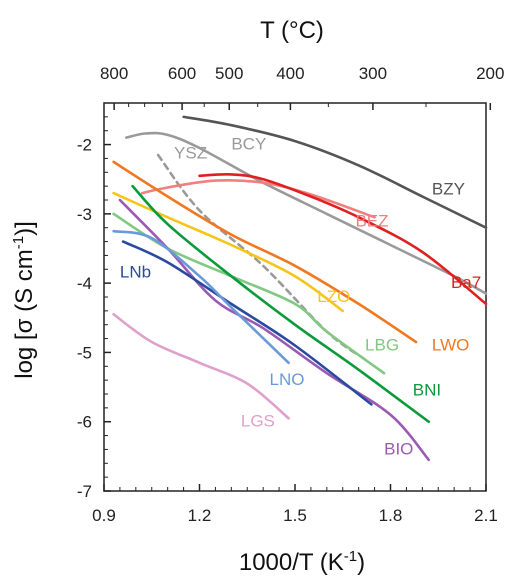  What do you see at coordinates (398, 448) in the screenshot?
I see `series-label-bio: BIO` at bounding box center [398, 448].